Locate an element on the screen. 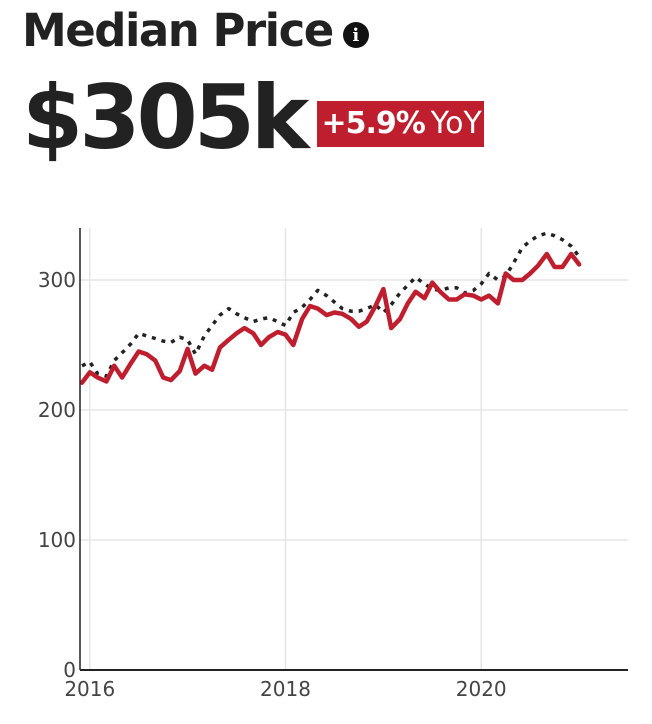  y-tick-label: 0 is located at coordinates (69, 670).